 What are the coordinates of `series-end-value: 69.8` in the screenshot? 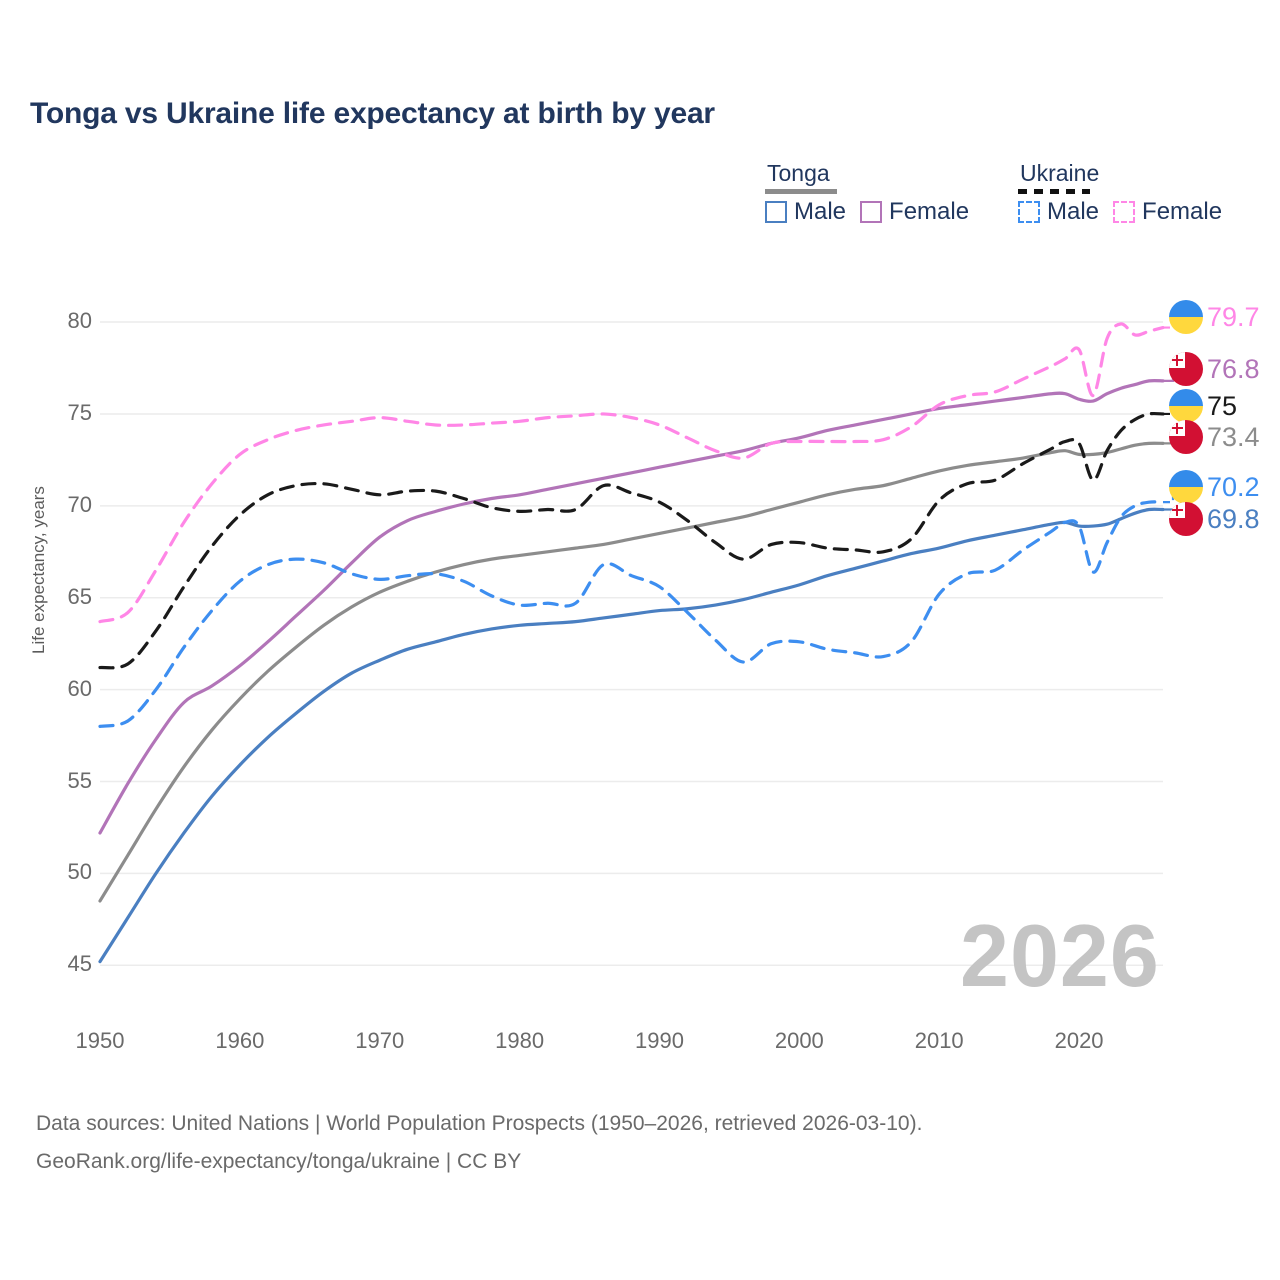 It's located at (1233, 518).